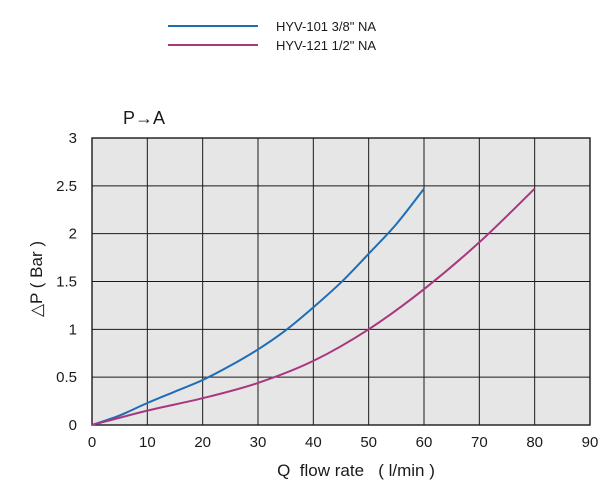 This screenshot has height=487, width=604. What do you see at coordinates (147, 442) in the screenshot?
I see `x-tick-label: 10` at bounding box center [147, 442].